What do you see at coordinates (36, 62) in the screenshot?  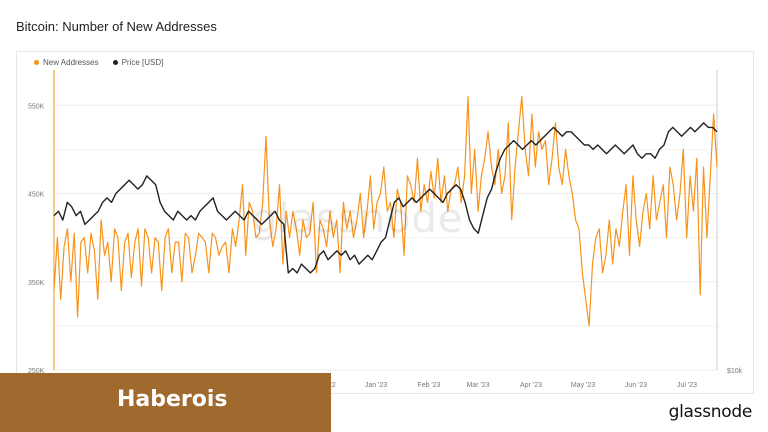 I see `legend-dot-orange` at bounding box center [36, 62].